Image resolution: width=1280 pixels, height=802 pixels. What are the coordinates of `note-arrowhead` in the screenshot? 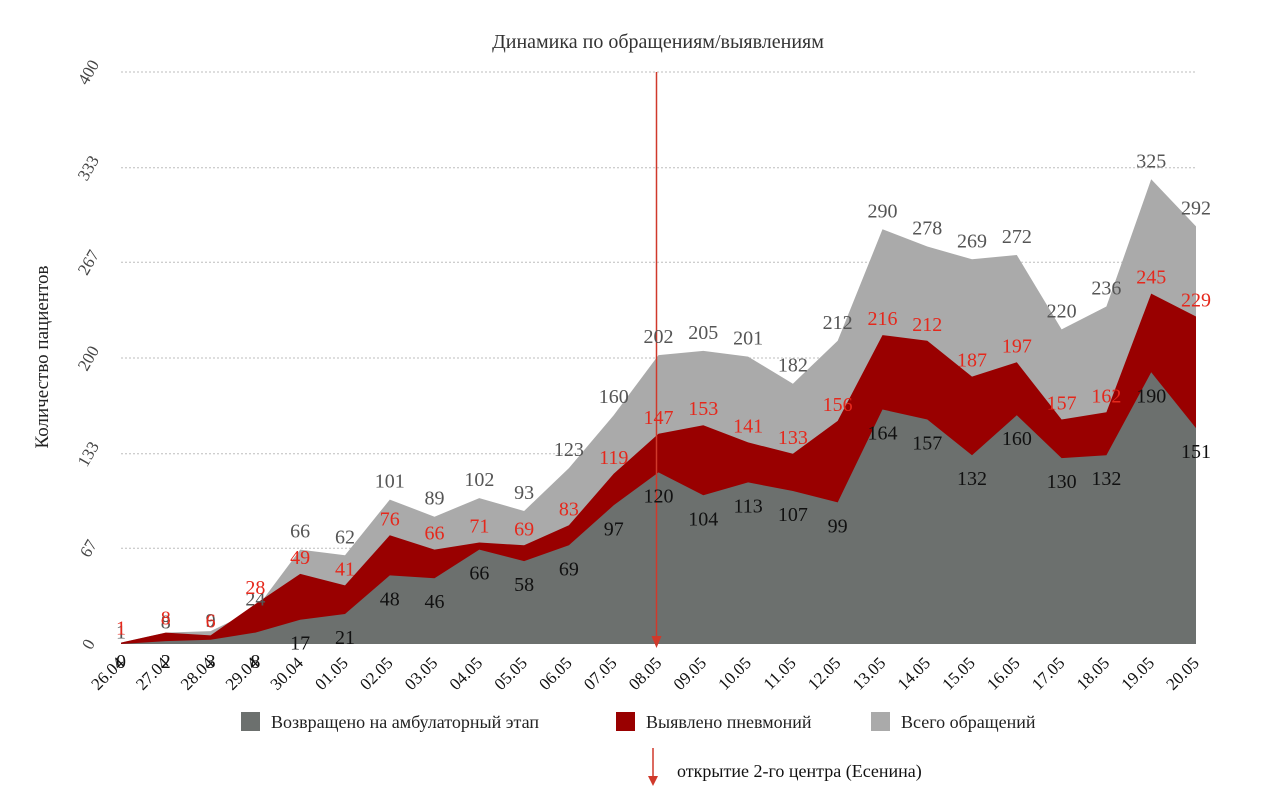 It's located at (653, 781).